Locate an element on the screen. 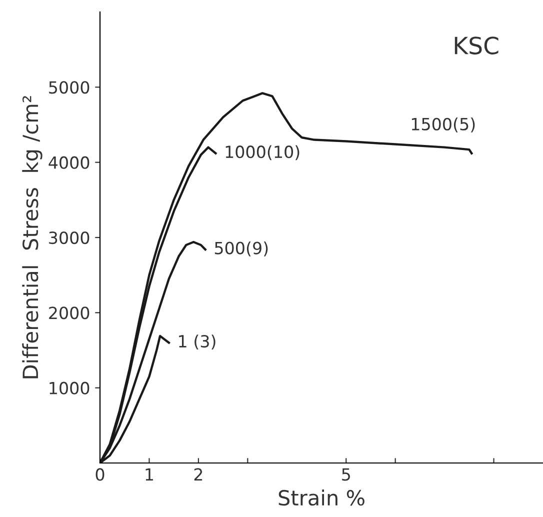 The image size is (543, 517). x-tick-label: 1 is located at coordinates (149, 474).